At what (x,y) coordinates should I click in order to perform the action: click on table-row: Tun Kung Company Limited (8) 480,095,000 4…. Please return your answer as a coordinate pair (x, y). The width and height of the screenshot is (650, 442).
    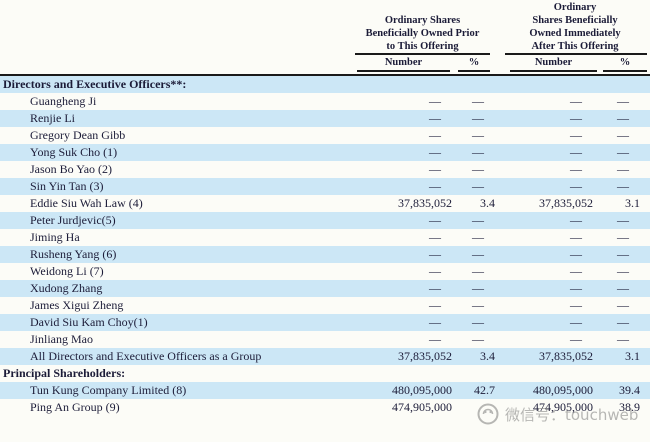
    Looking at the image, I should click on (325, 390).